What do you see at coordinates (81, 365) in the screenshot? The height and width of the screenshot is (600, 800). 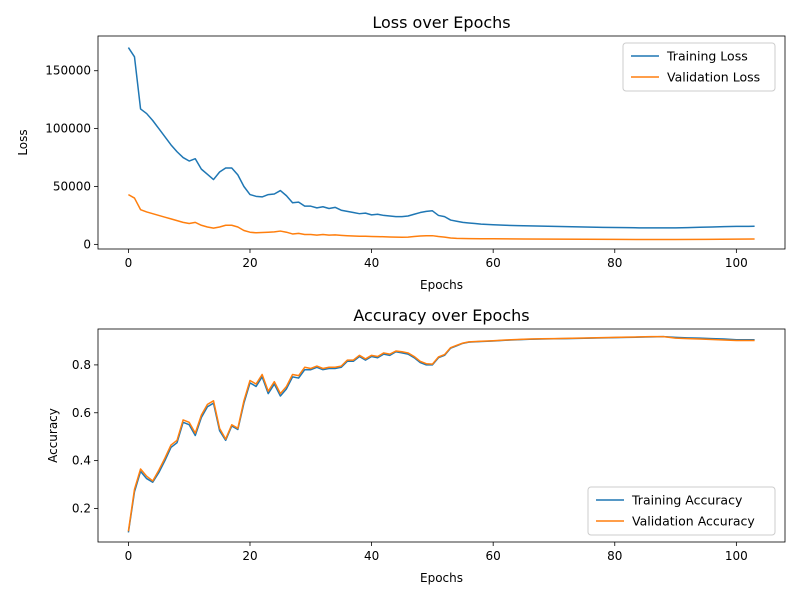 I see `y-tick-label: 0.8` at bounding box center [81, 365].